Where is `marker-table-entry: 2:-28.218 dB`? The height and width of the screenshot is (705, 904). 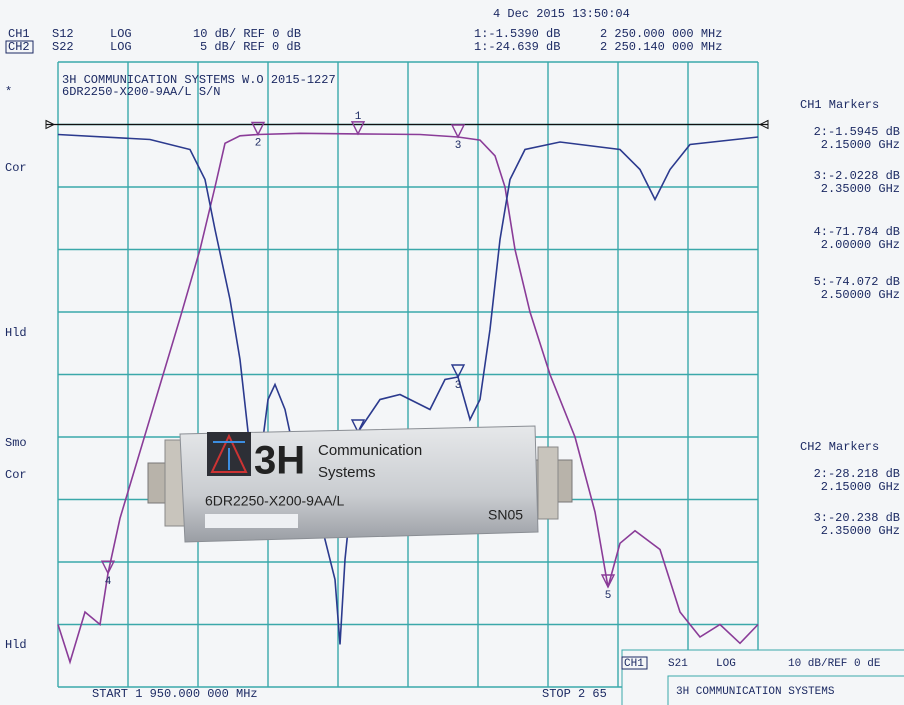 marker-table-entry: 2:-28.218 dB is located at coordinates (857, 474).